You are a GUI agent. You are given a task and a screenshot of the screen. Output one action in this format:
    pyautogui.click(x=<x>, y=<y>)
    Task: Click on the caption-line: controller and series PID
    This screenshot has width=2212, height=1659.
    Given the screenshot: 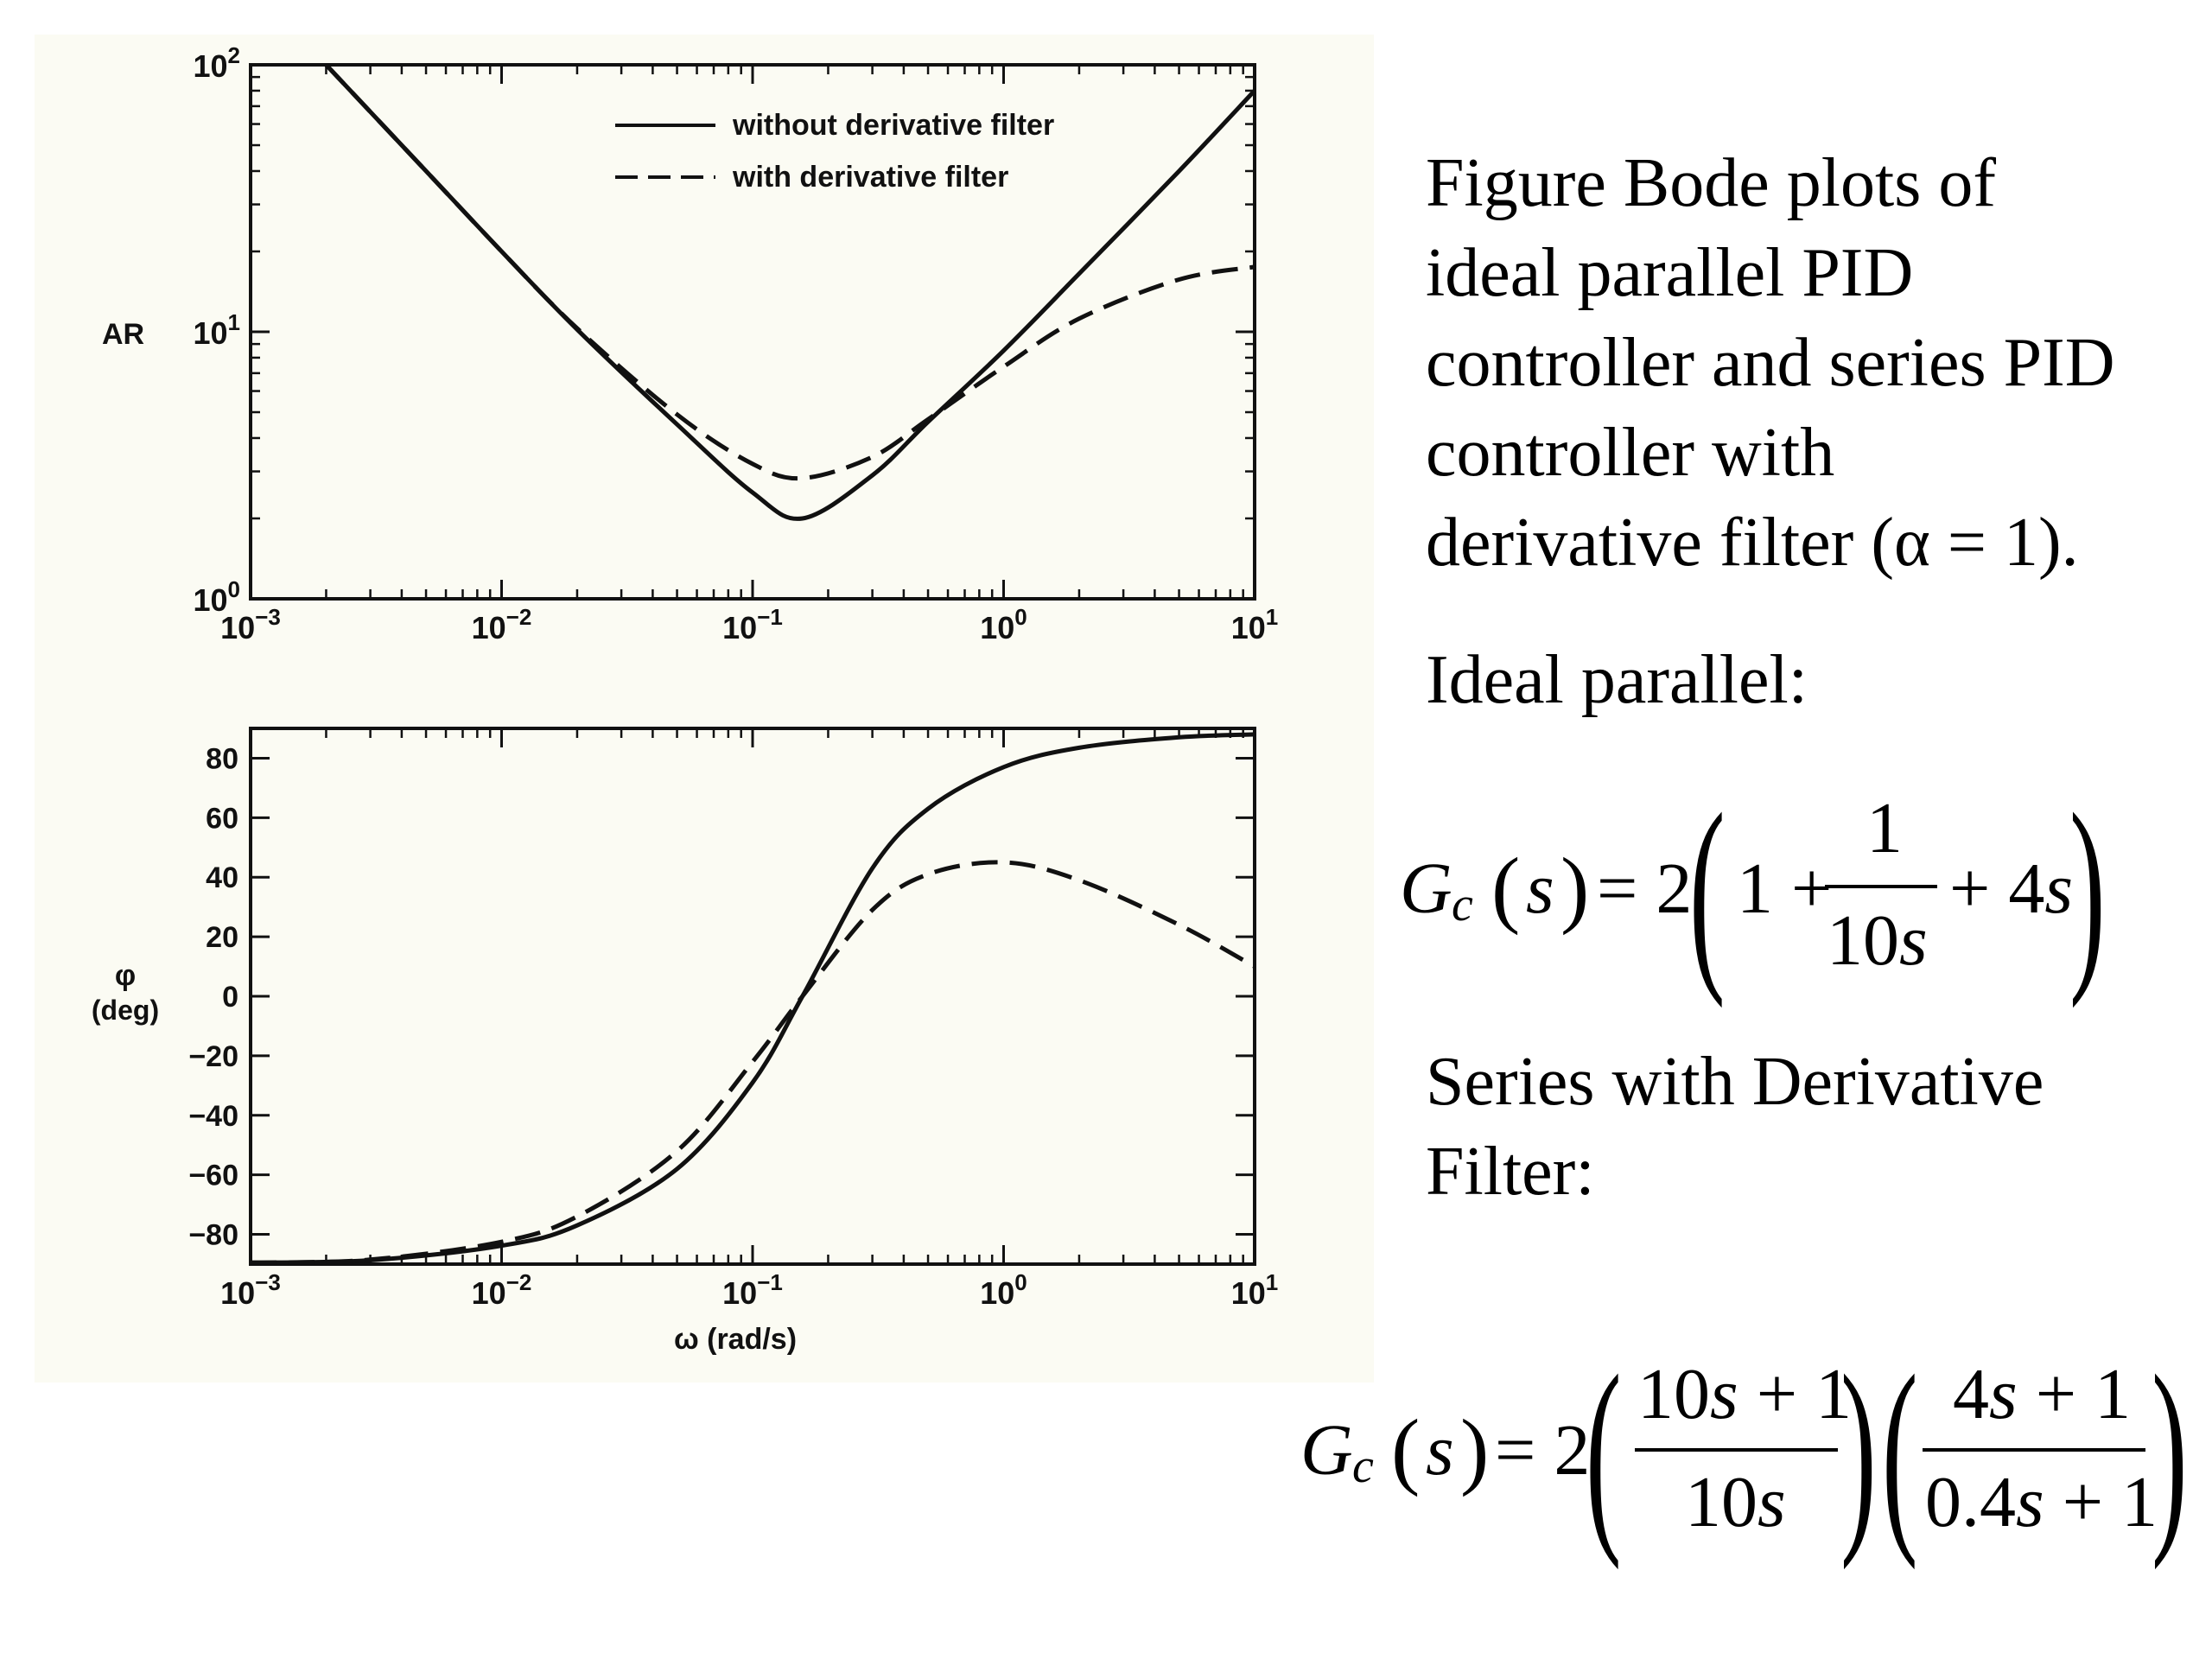 What is the action you would take?
    pyautogui.click(x=1770, y=363)
    